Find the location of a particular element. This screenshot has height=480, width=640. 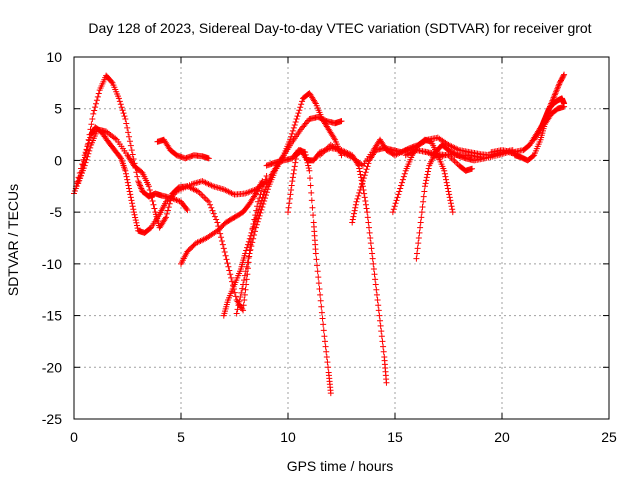

y-tick-label: -20 is located at coordinates (52, 367).